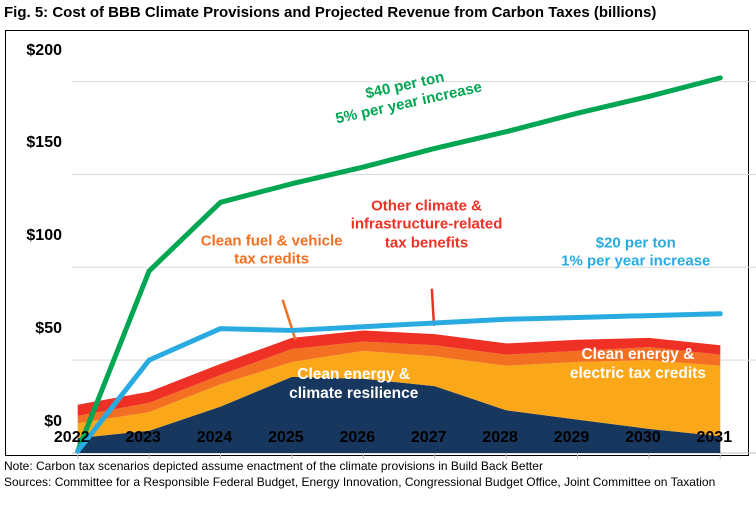 This screenshot has height=529, width=756. I want to click on area-clean-energy-electric-tax-credits, so click(399, 394).